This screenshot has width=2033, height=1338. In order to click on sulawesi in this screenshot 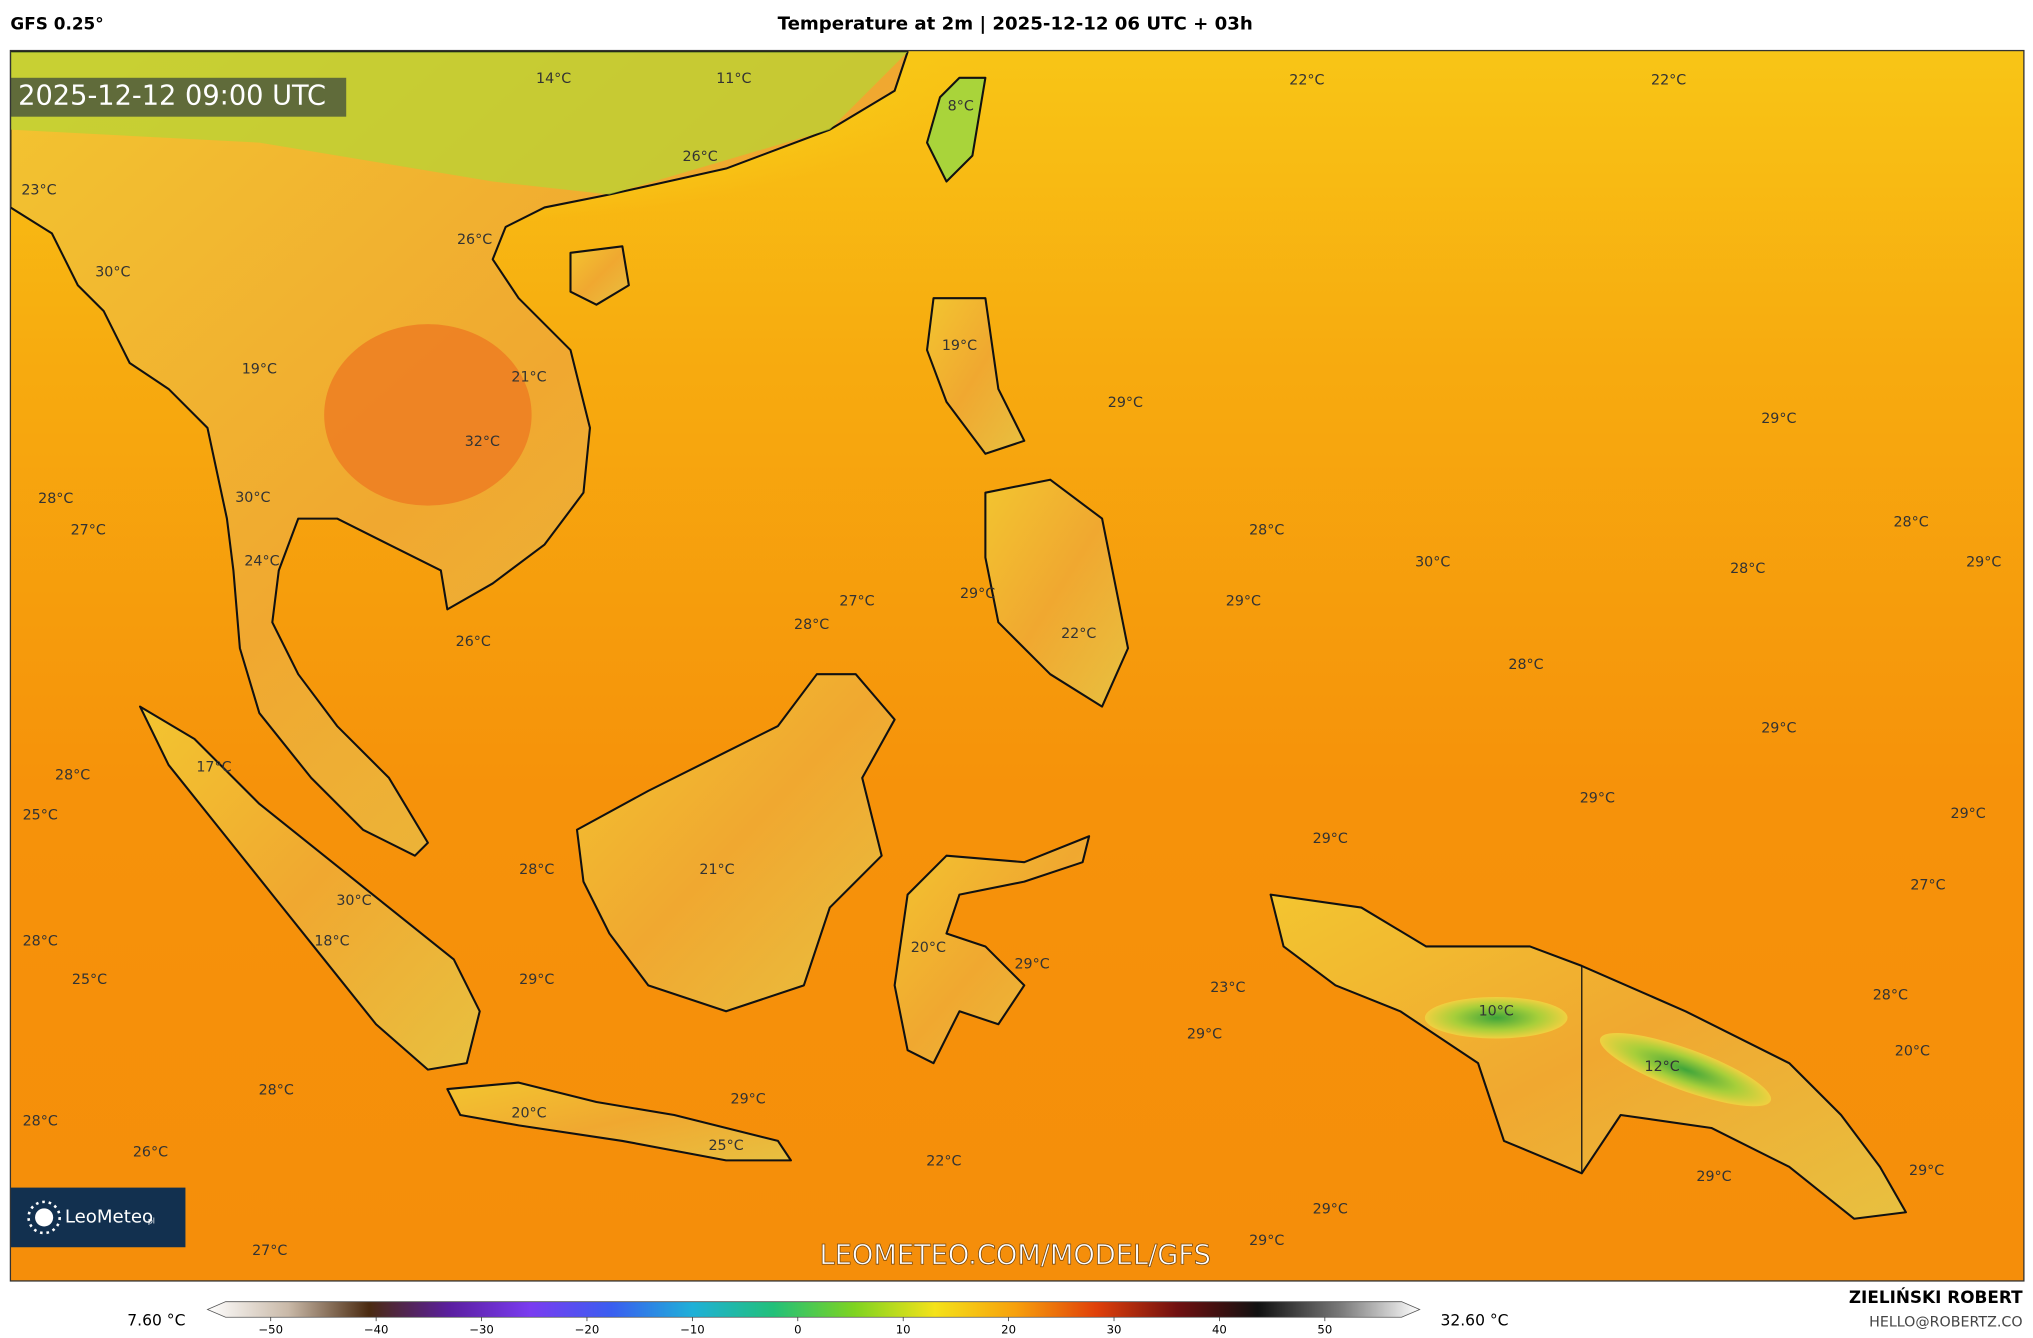, I will do `click(992, 950)`.